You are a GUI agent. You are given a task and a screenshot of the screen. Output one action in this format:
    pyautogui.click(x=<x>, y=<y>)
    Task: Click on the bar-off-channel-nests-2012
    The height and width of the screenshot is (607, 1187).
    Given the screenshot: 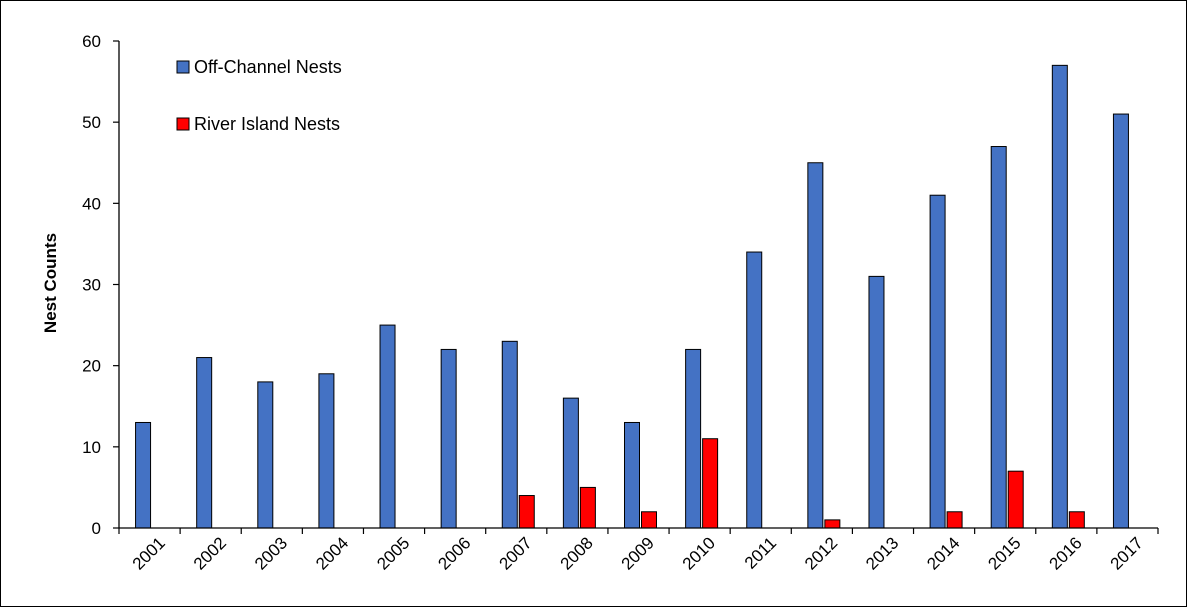 What is the action you would take?
    pyautogui.click(x=815, y=345)
    